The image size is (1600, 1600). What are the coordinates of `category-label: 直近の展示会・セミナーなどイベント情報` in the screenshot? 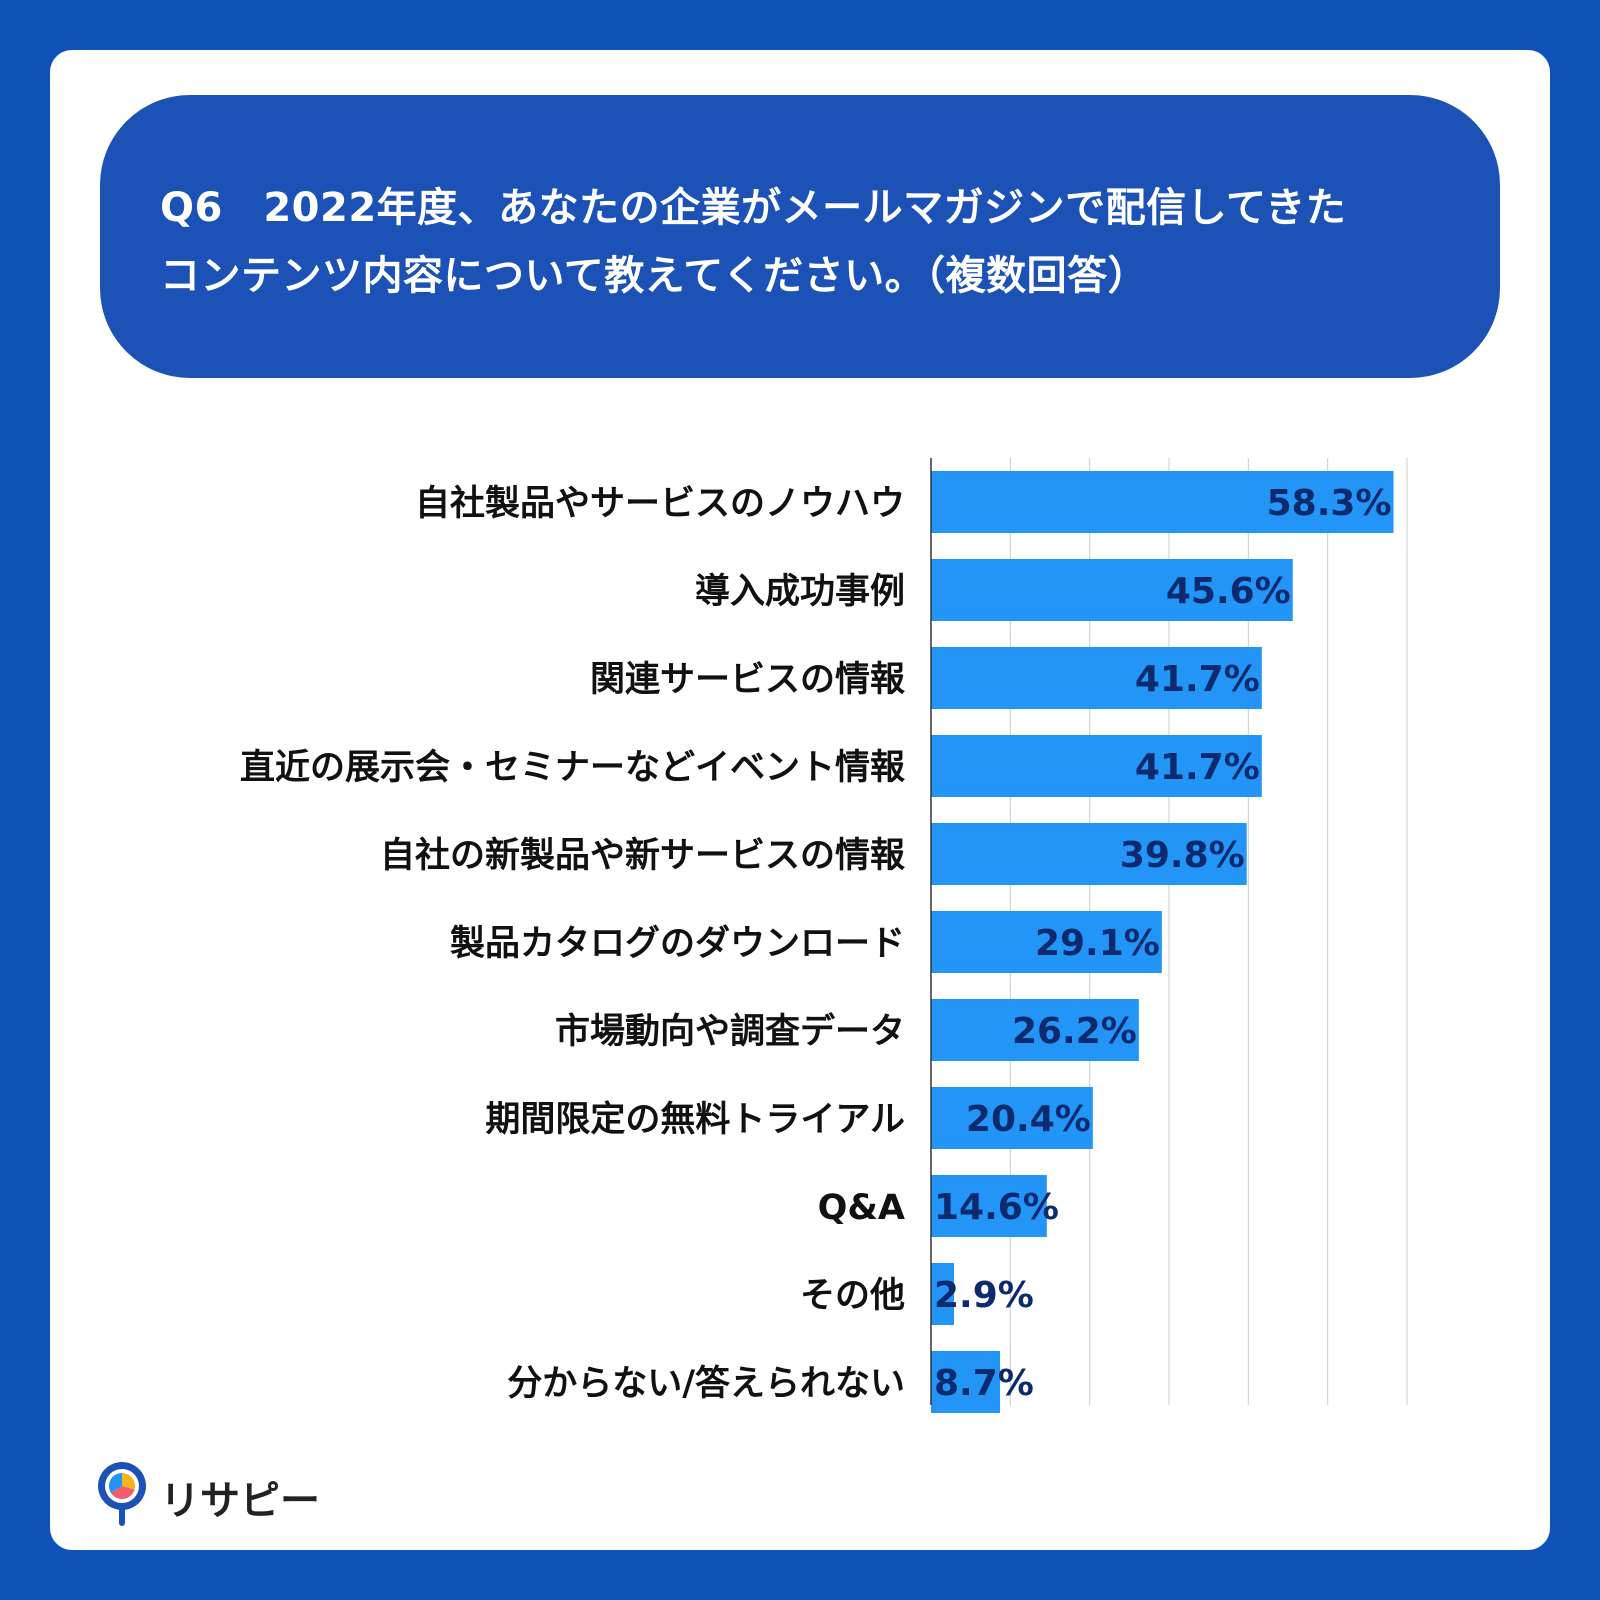 It's located at (572, 768).